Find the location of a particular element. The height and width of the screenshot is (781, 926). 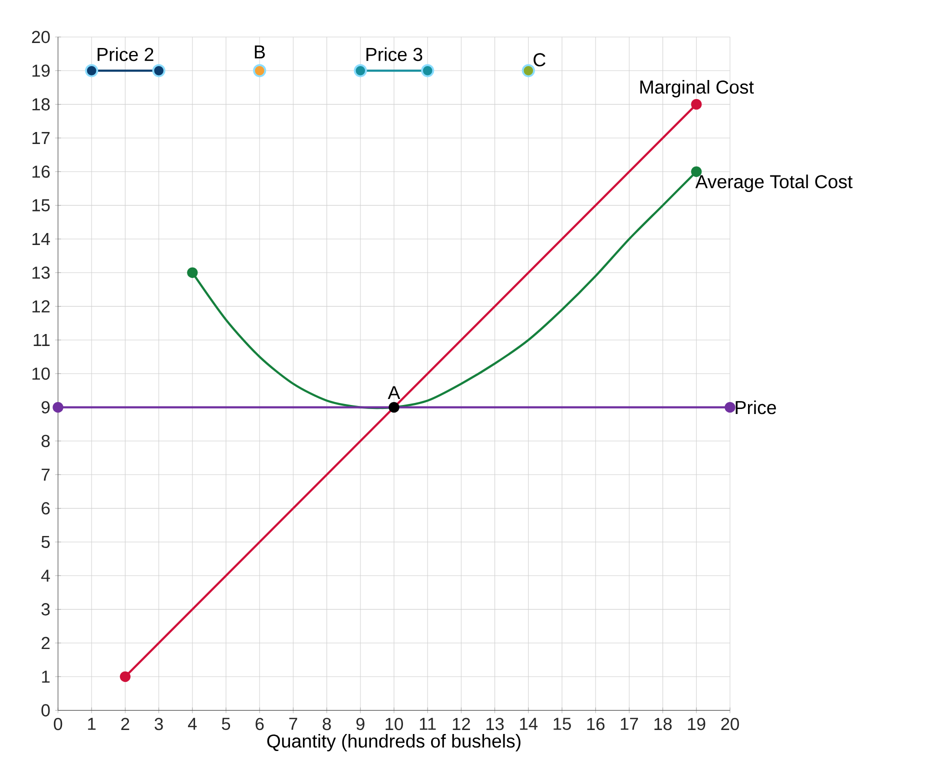

y-tick-label: 13 is located at coordinates (41, 272).